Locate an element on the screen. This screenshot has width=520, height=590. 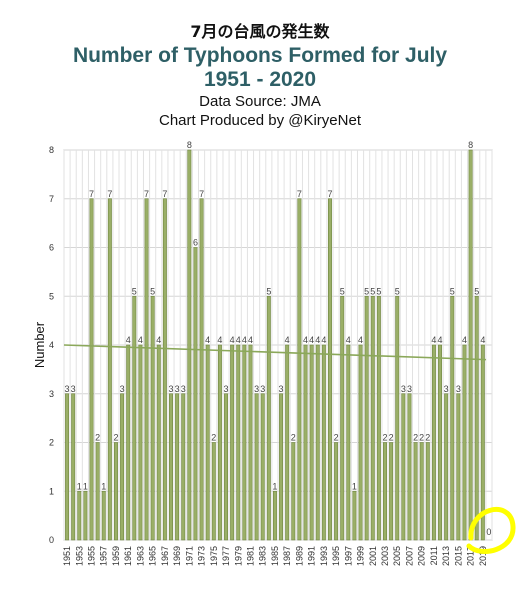
x-tick-label: 1979 is located at coordinates (238, 556).